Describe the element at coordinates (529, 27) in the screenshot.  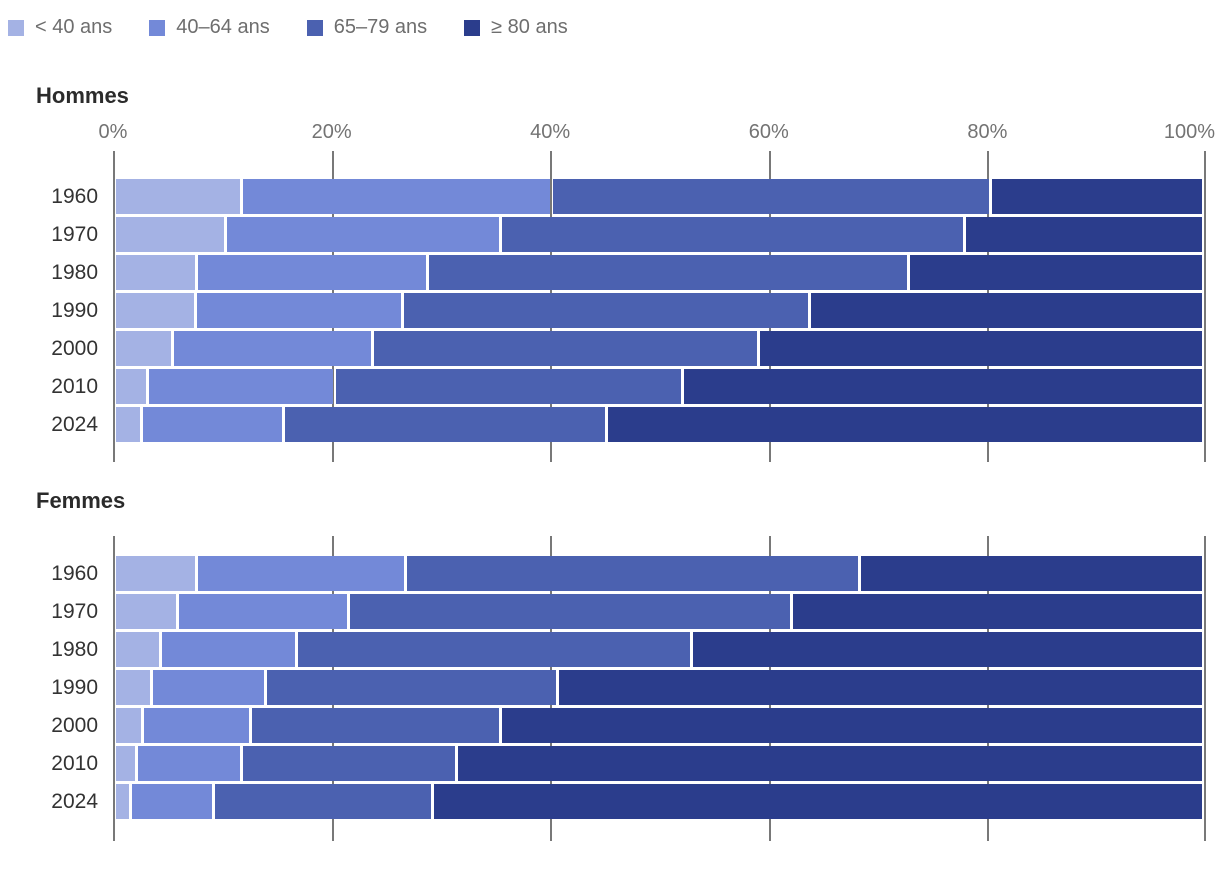
I see `legend-label: ≥ 80 ans` at that location.